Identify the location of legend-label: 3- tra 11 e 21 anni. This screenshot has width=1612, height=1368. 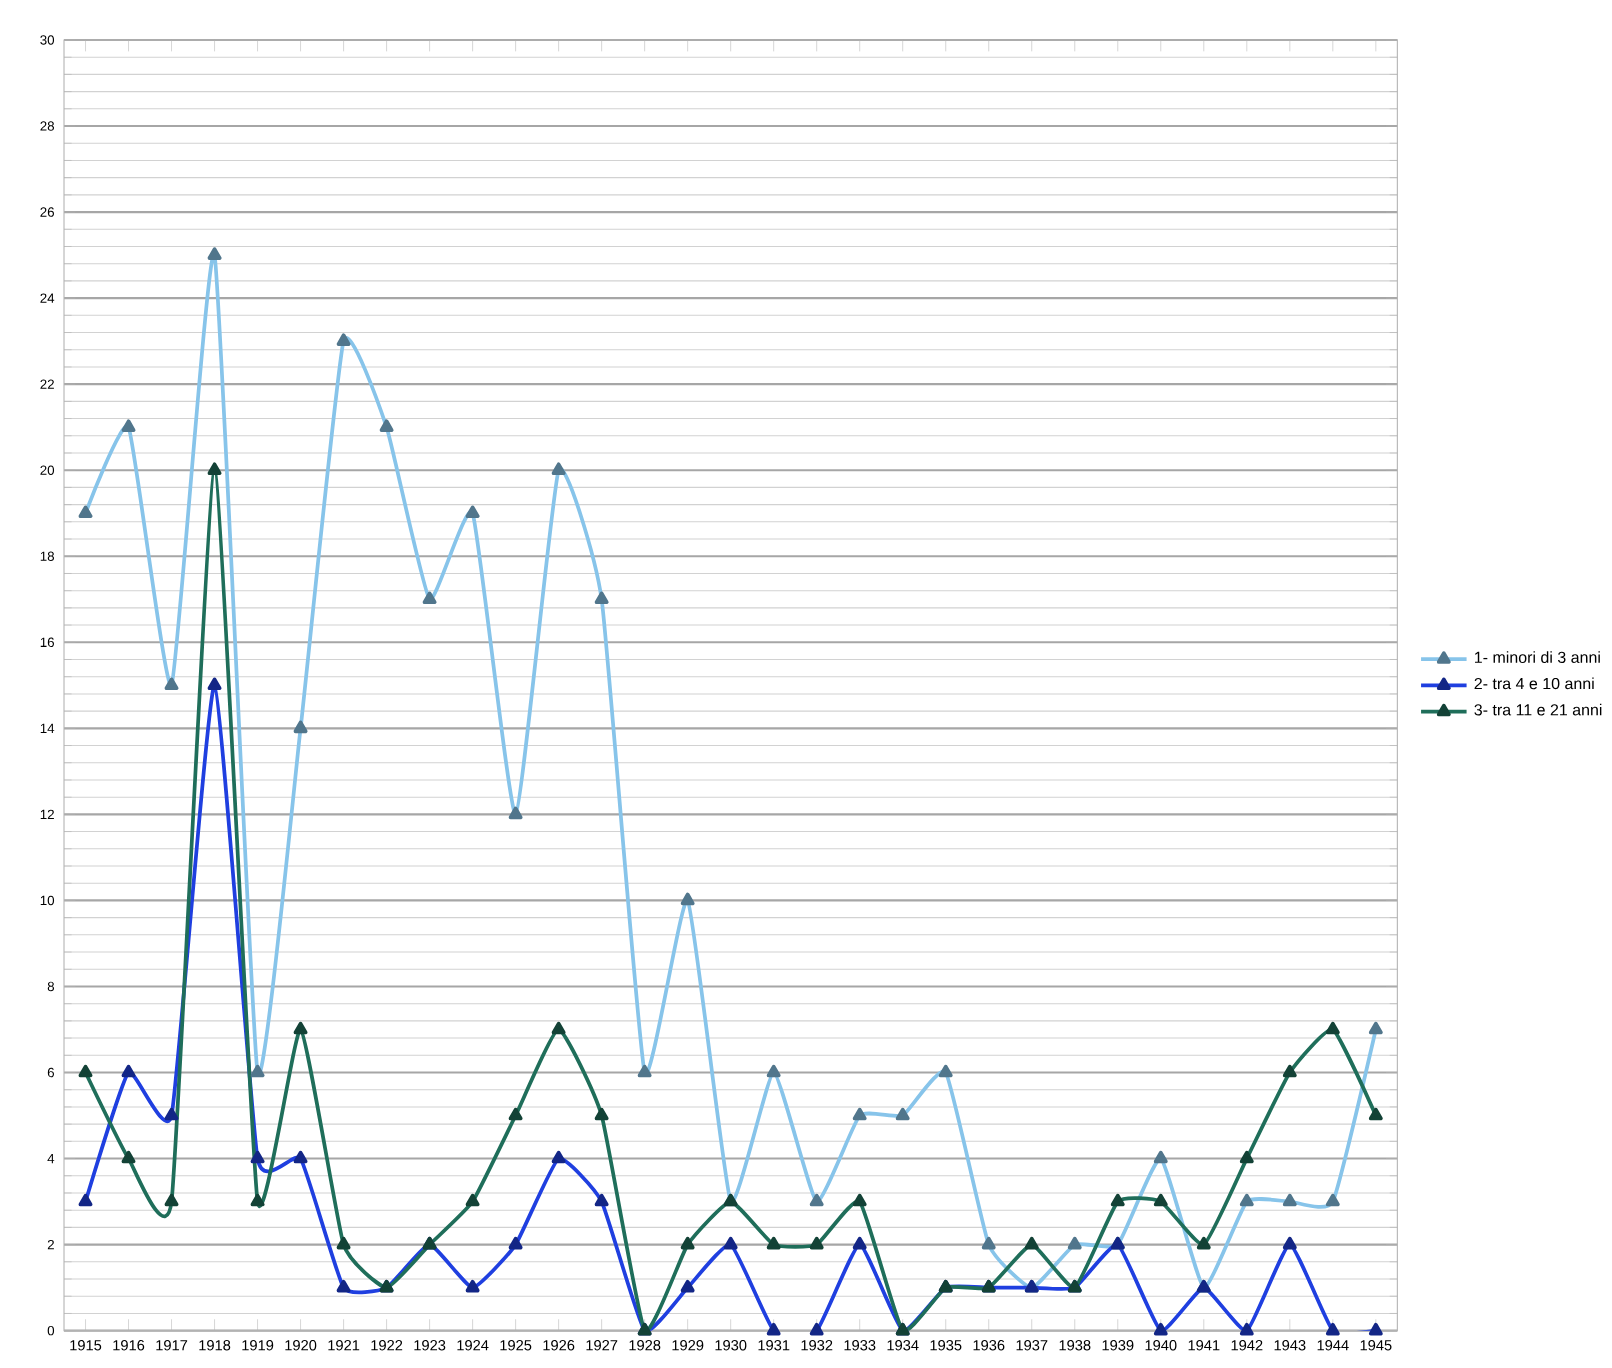
(1538, 709).